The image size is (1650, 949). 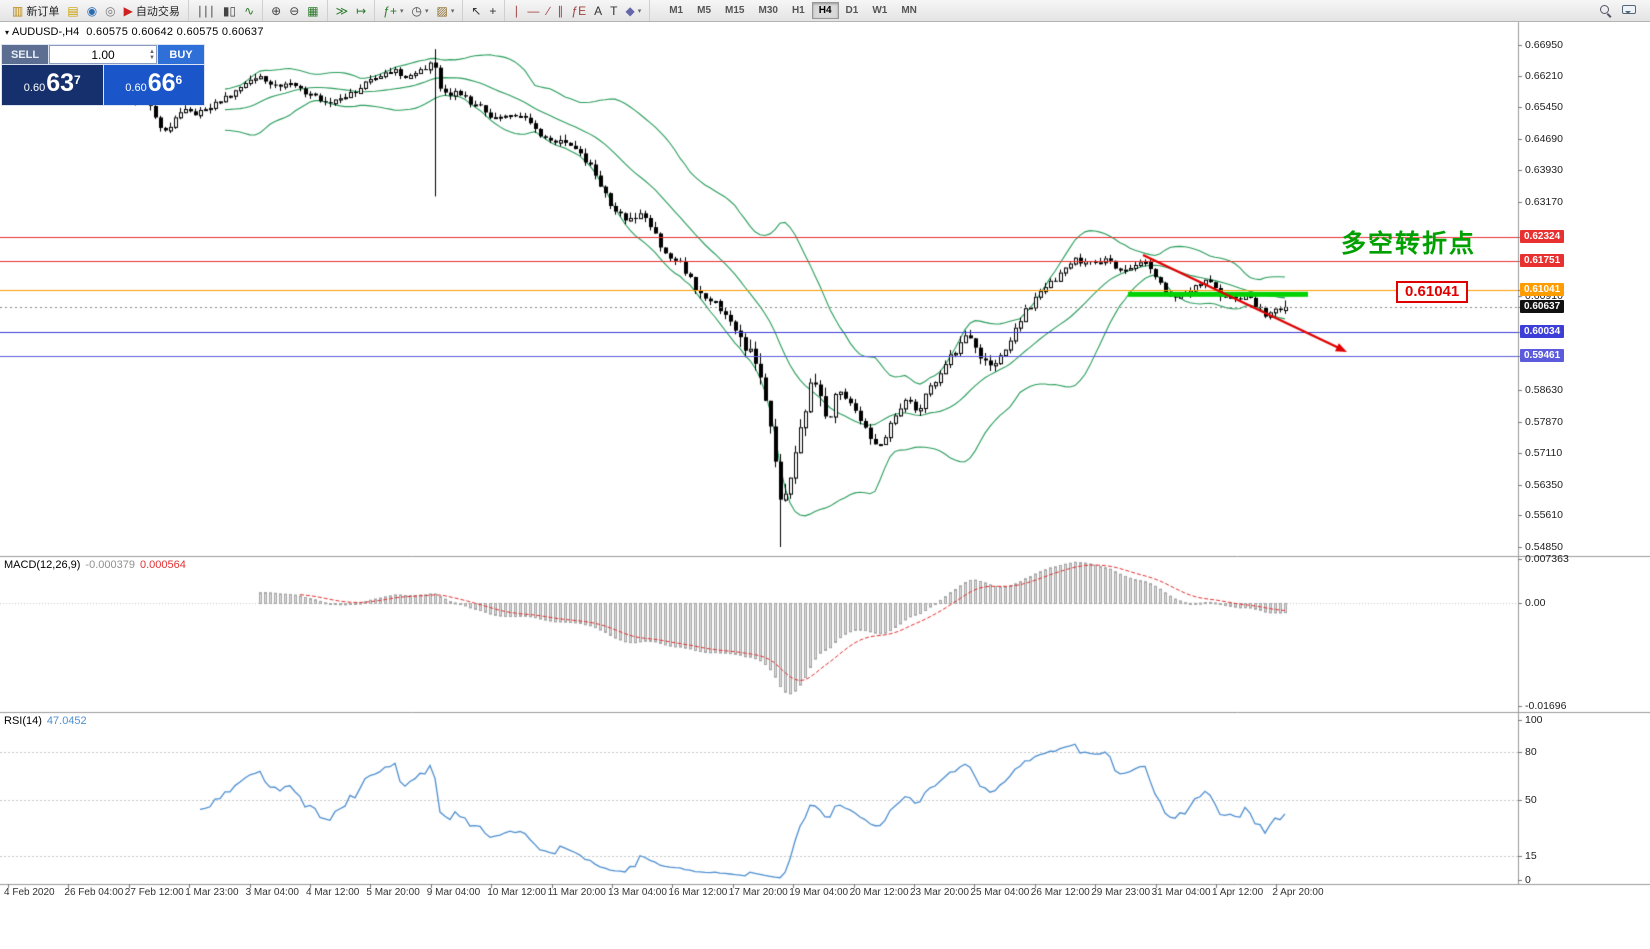 What do you see at coordinates (206, 11) in the screenshot?
I see `toolbar-bar-chart-button: ∣∣∣` at bounding box center [206, 11].